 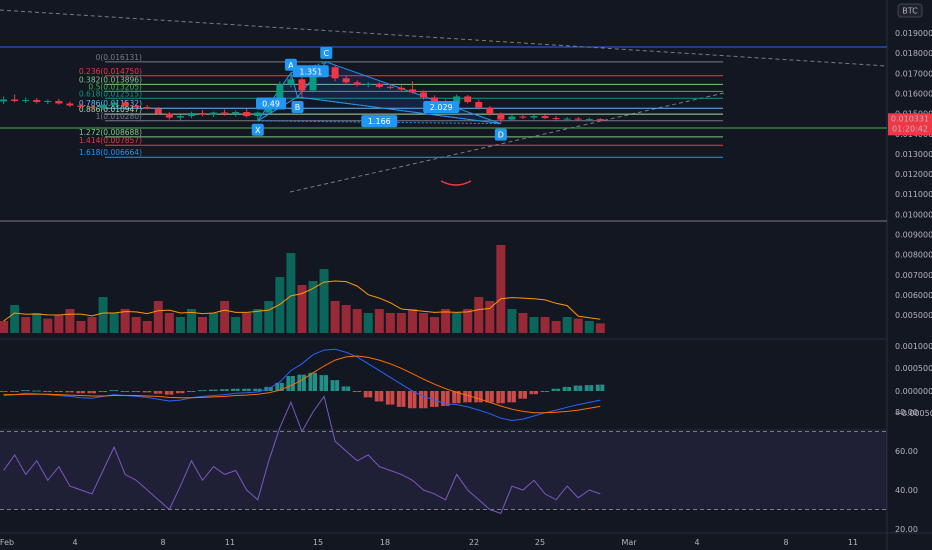 I want to click on fib-level-label: 1.272(0.008688), so click(x=110, y=132).